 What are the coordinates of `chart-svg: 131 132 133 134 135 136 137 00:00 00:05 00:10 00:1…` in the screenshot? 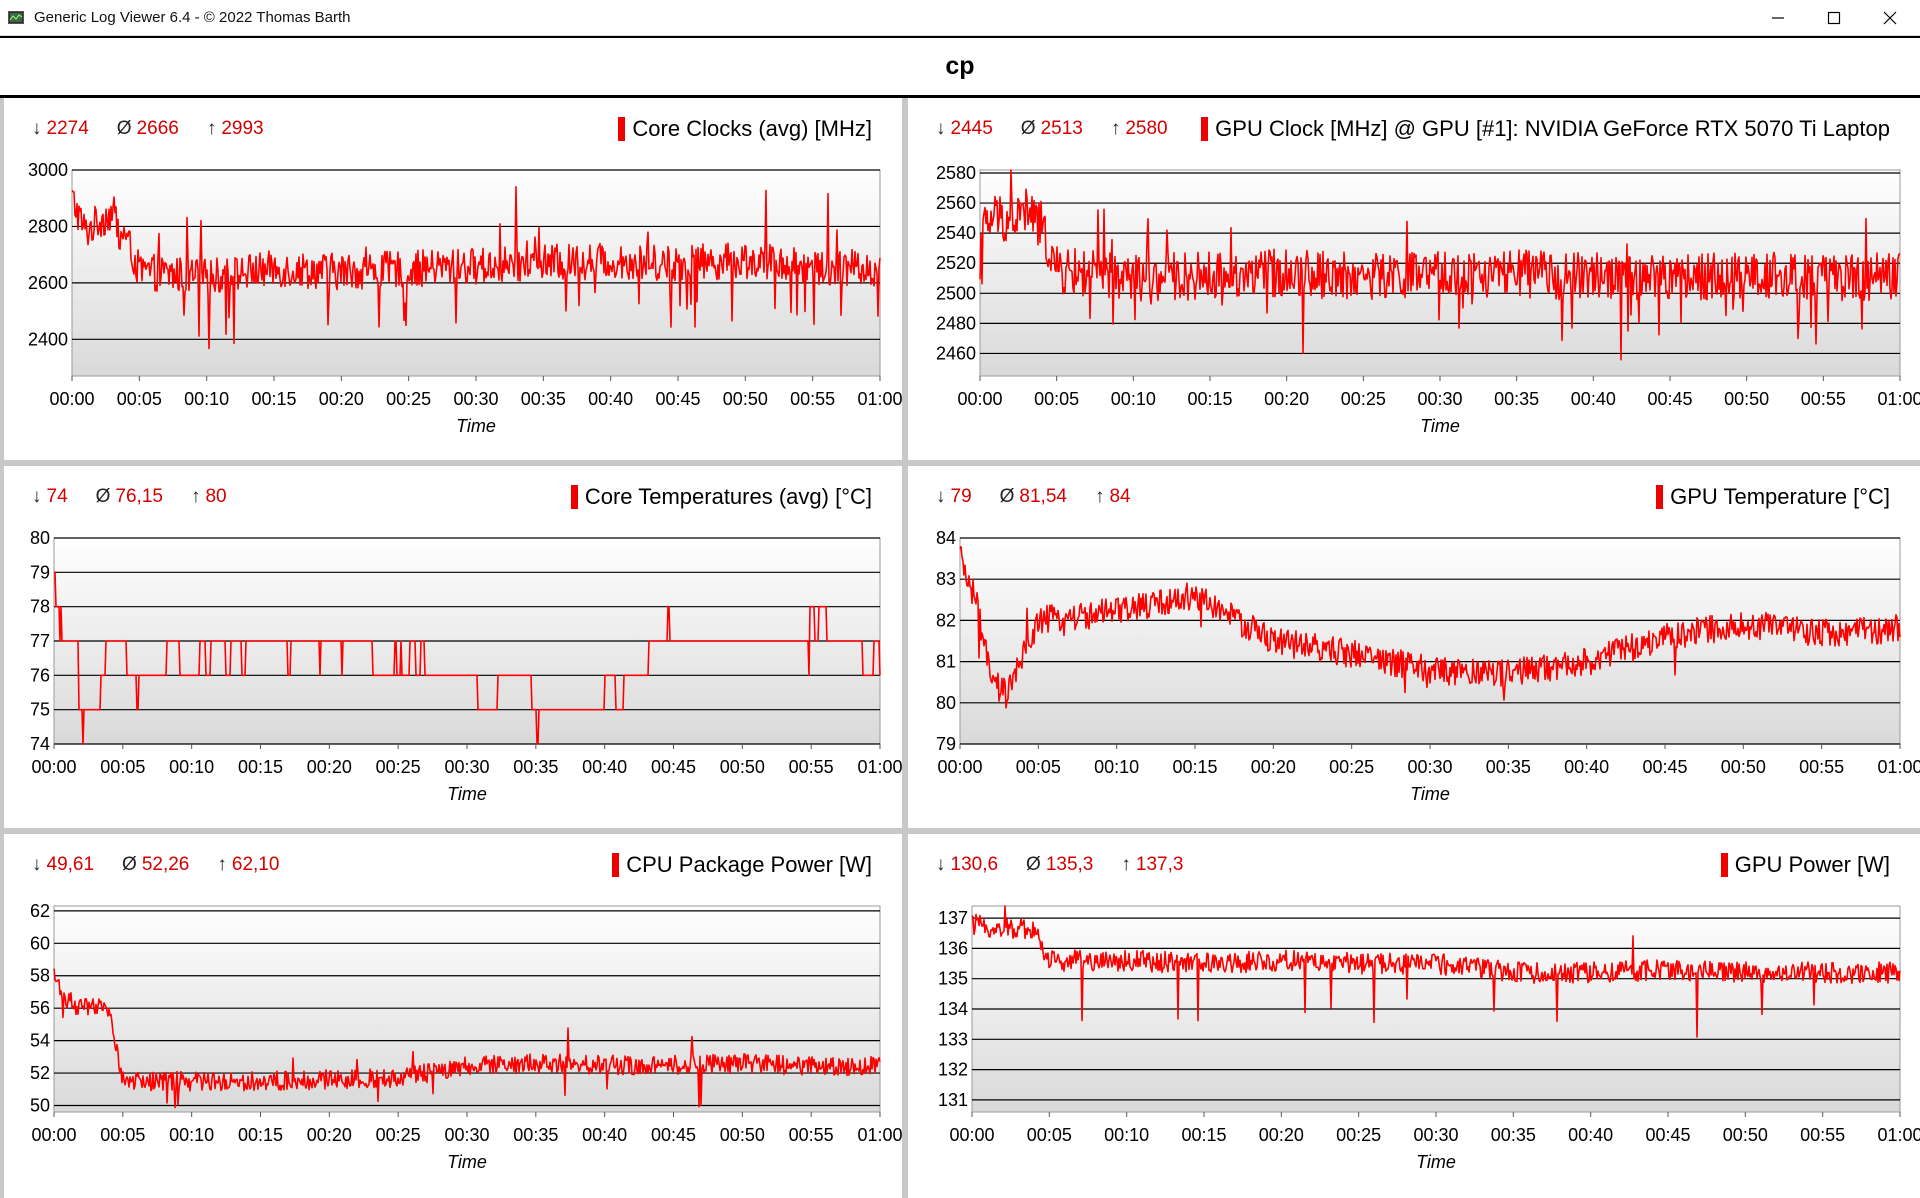 It's located at (1429, 1038).